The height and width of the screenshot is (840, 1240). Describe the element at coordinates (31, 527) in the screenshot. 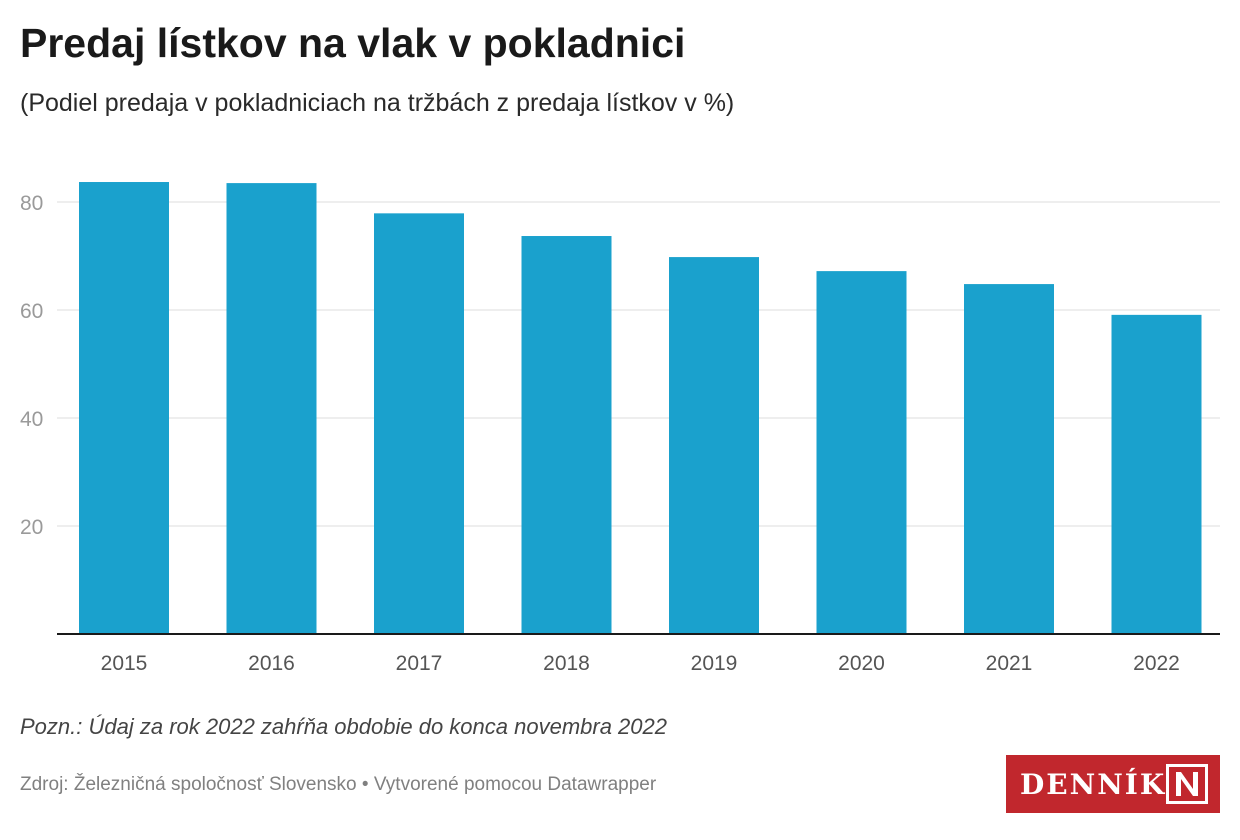

I see `y-tick-label: 20` at that location.